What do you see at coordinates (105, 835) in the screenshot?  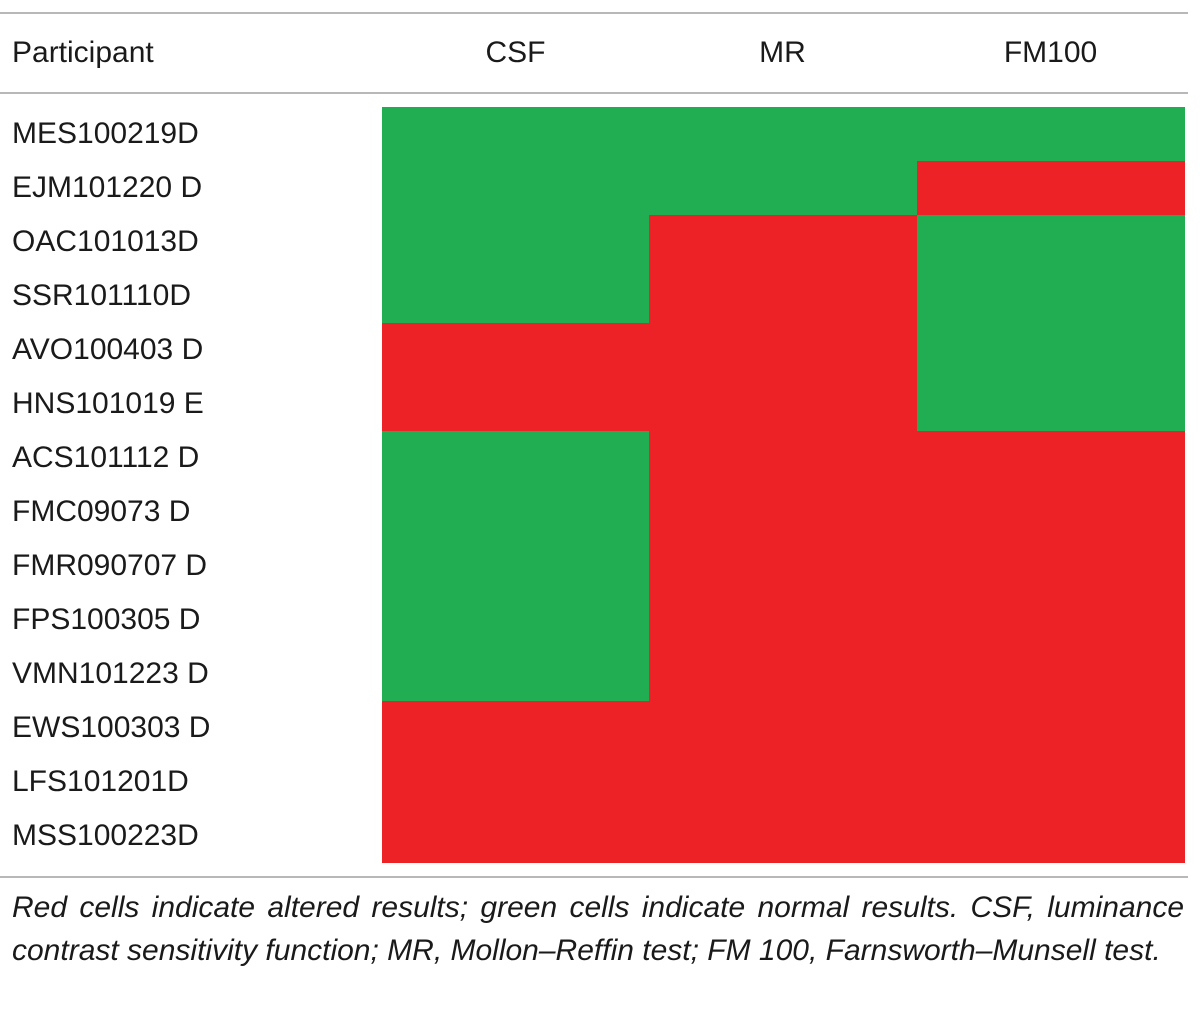 I see `participant-label: MSS100223D` at bounding box center [105, 835].